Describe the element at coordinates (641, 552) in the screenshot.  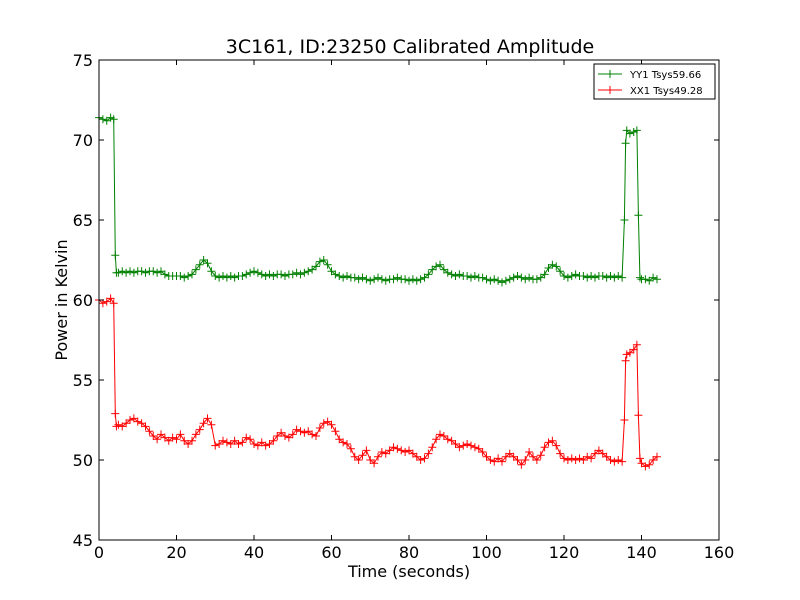
I see `x-tick-label: 140` at that location.